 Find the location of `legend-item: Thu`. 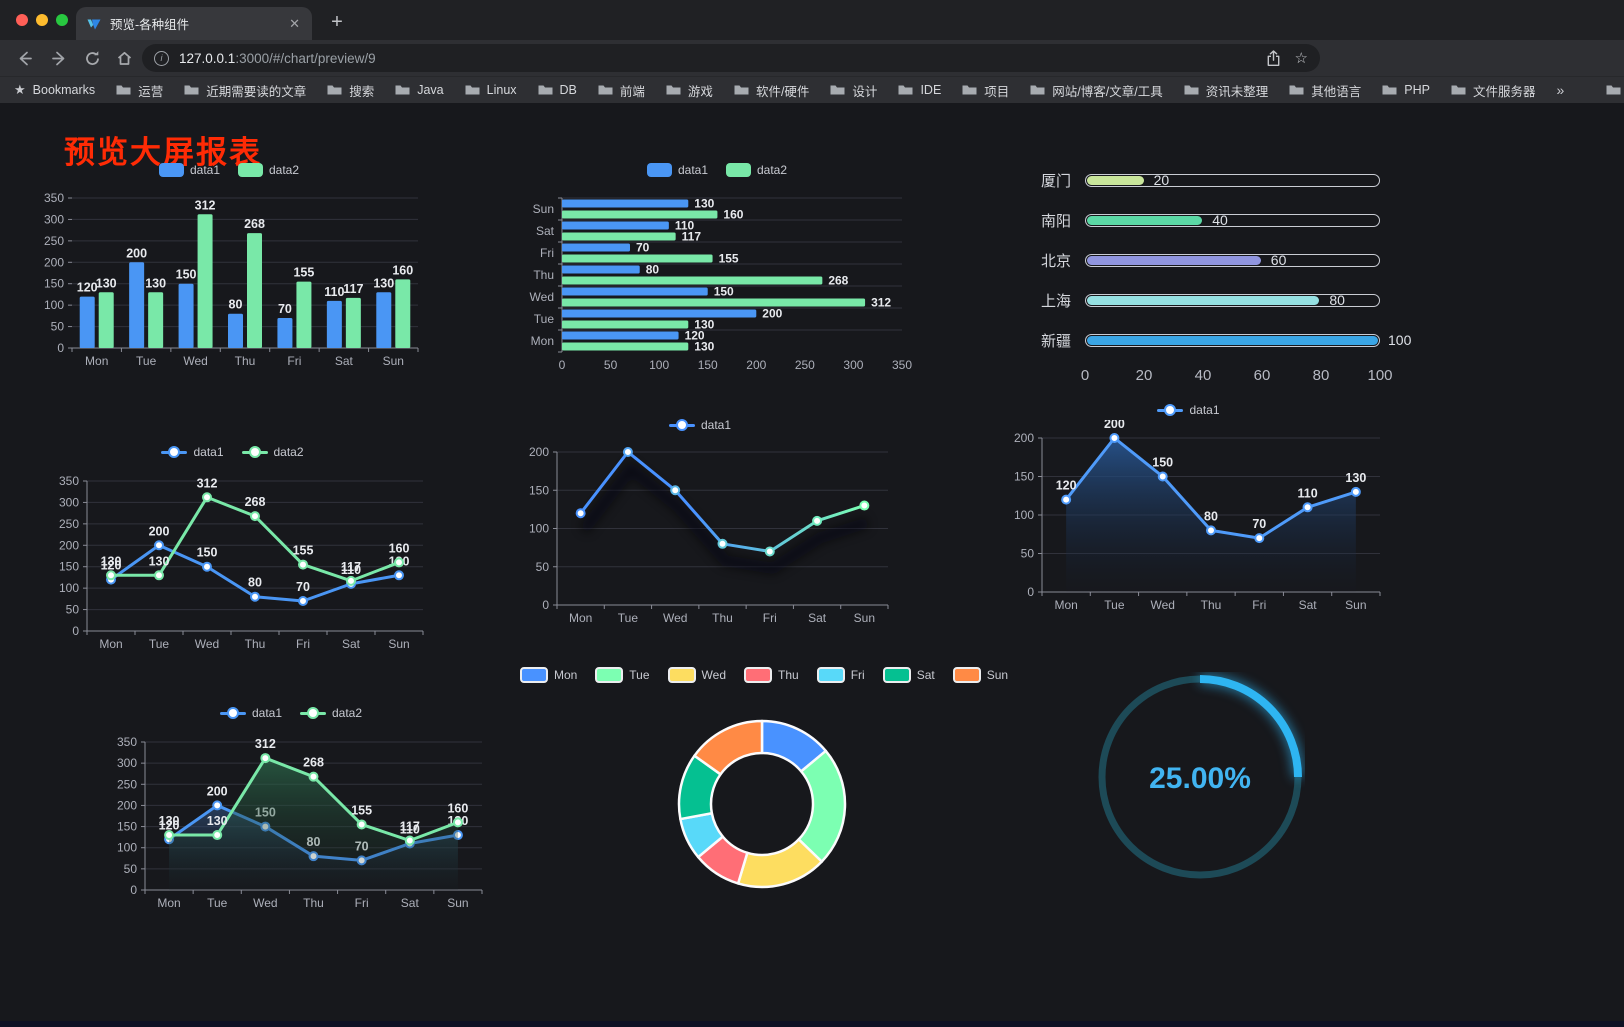

legend-item: Thu is located at coordinates (771, 675).